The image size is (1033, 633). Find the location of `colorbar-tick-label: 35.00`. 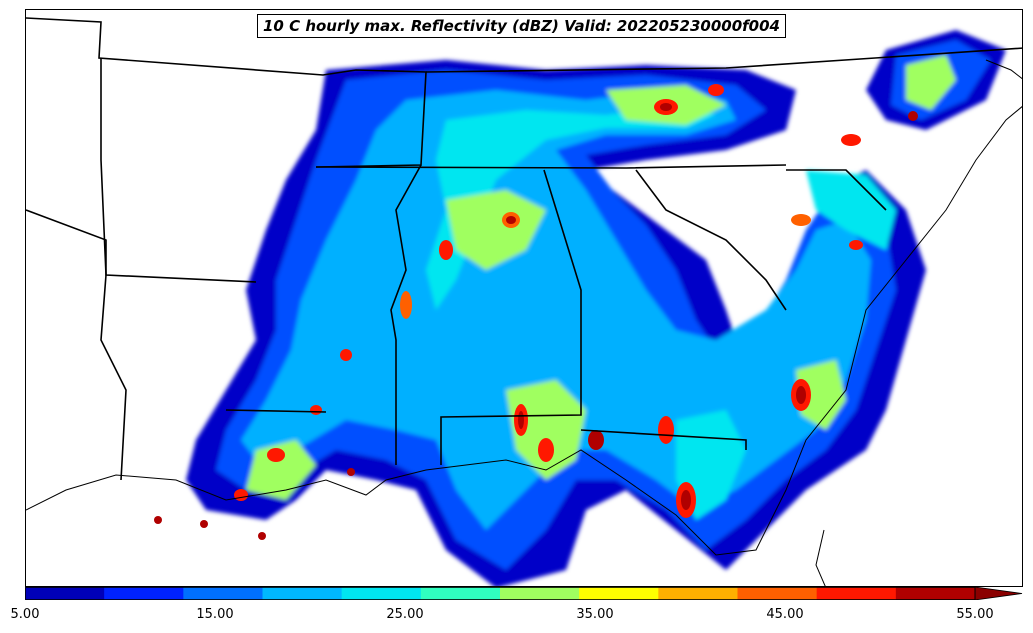

colorbar-tick-label: 35.00 is located at coordinates (595, 614).